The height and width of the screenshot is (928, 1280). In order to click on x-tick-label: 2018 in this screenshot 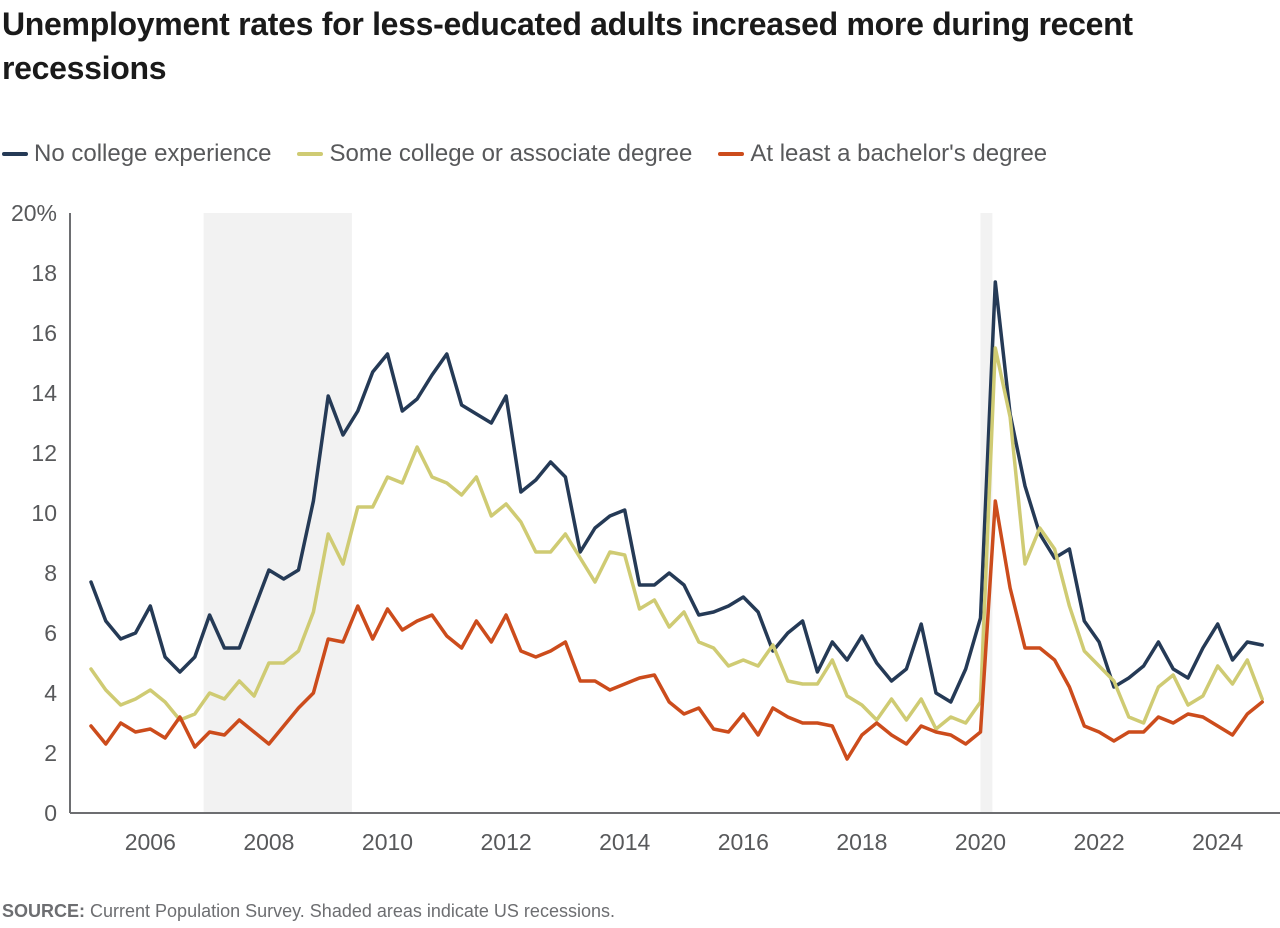, I will do `click(861, 842)`.